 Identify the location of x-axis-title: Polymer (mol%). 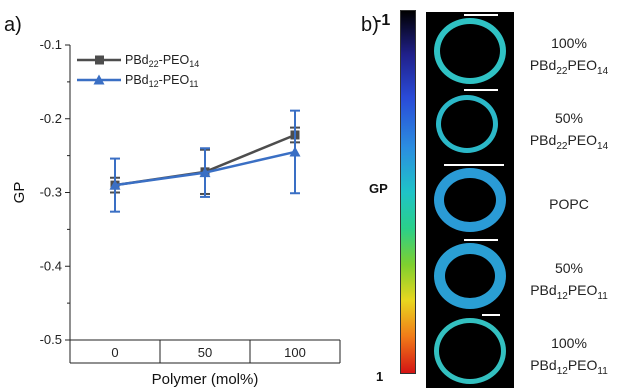
(205, 379).